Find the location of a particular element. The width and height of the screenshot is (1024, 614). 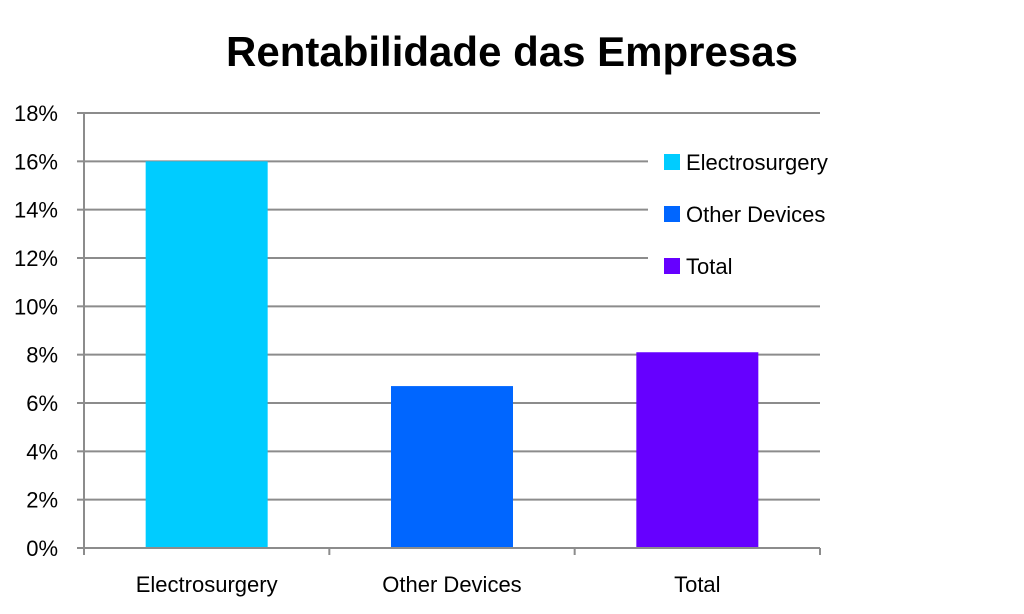

x-axis-categories: Electrosurgery Other Devices Total is located at coordinates (428, 584).